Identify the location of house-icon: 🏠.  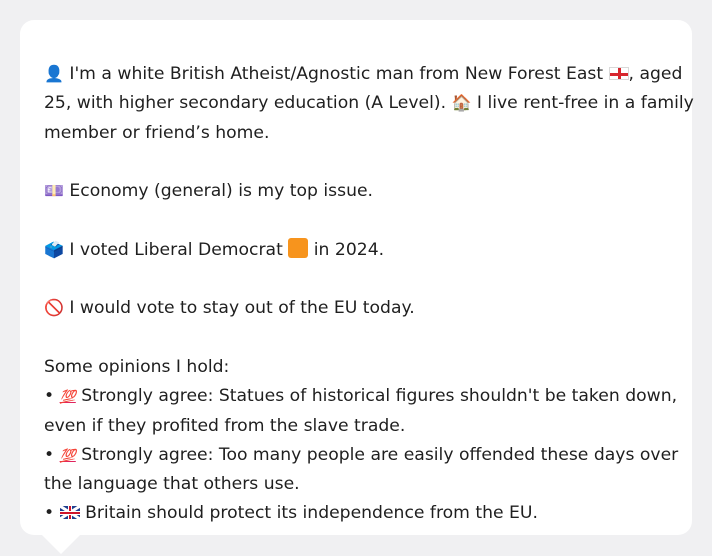
(461, 103).